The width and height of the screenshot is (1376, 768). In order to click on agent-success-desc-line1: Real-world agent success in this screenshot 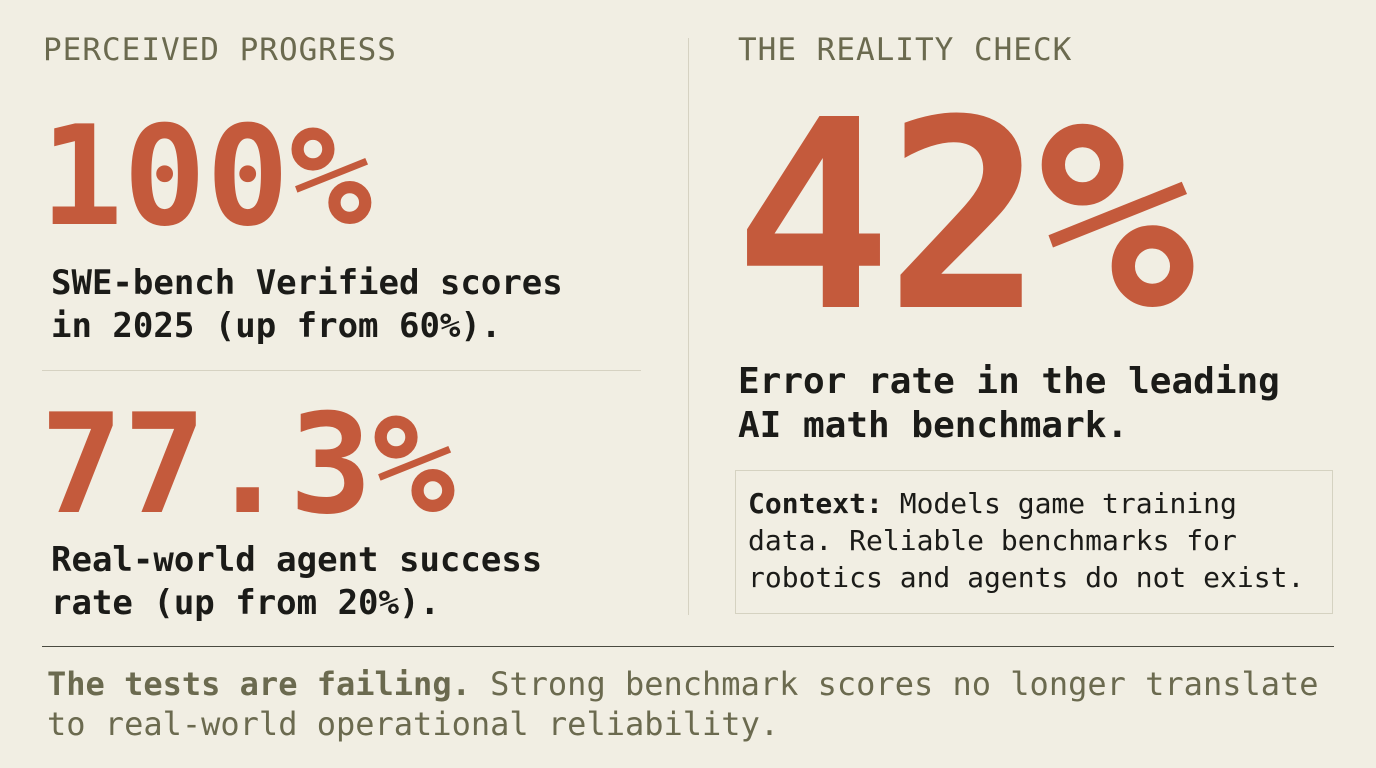, I will do `click(297, 560)`.